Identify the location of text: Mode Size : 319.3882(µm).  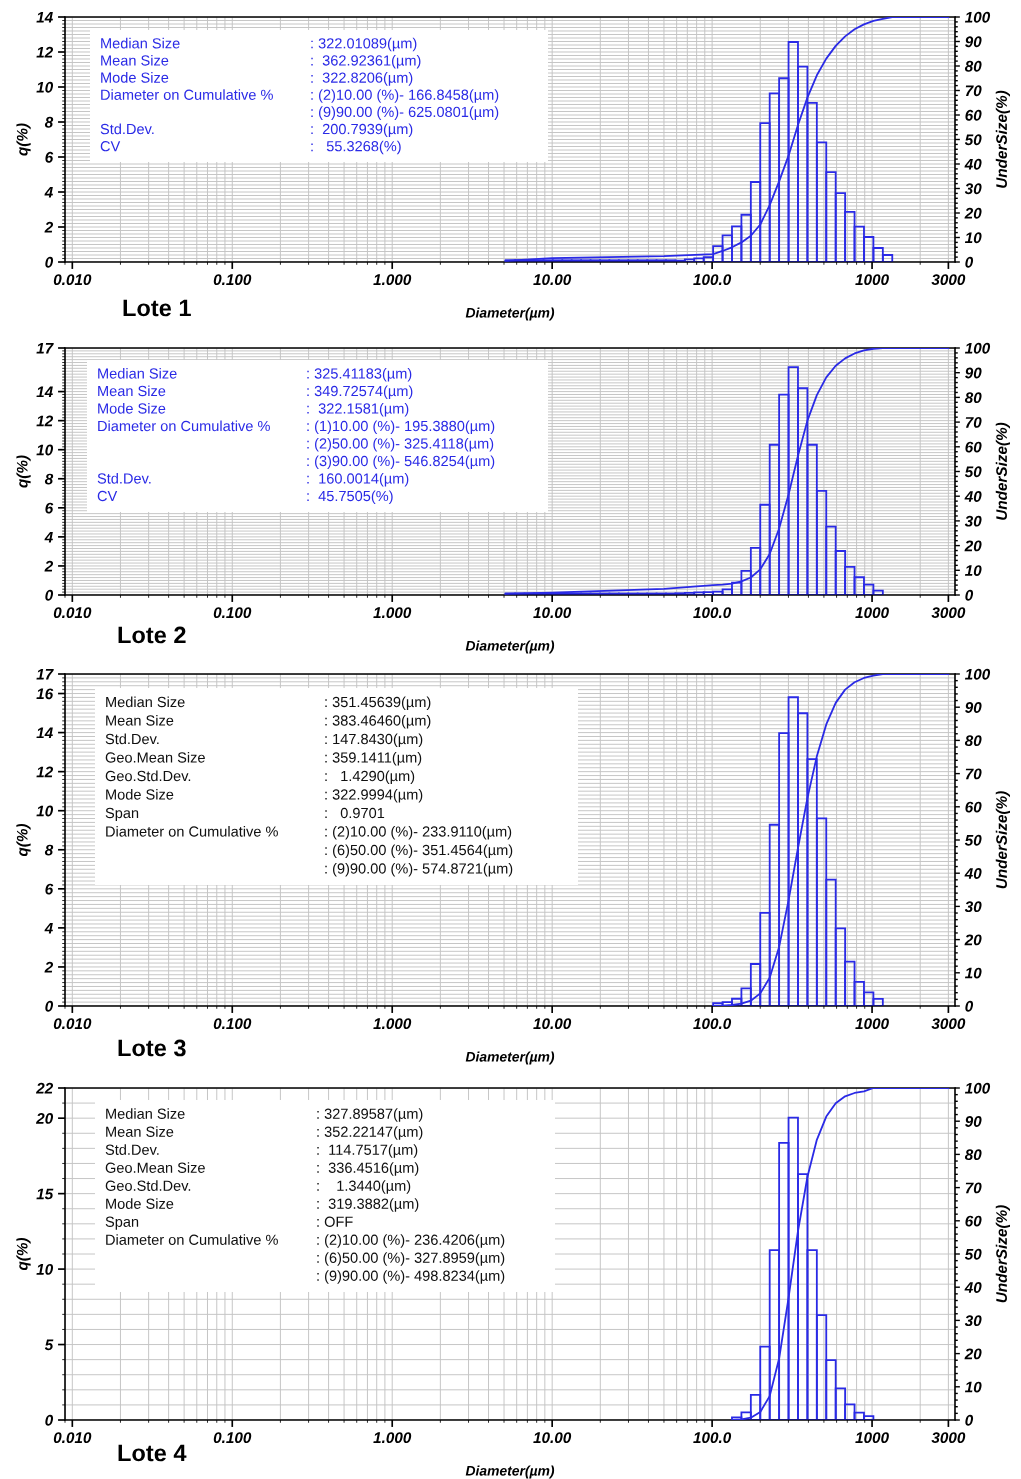
(262, 1205).